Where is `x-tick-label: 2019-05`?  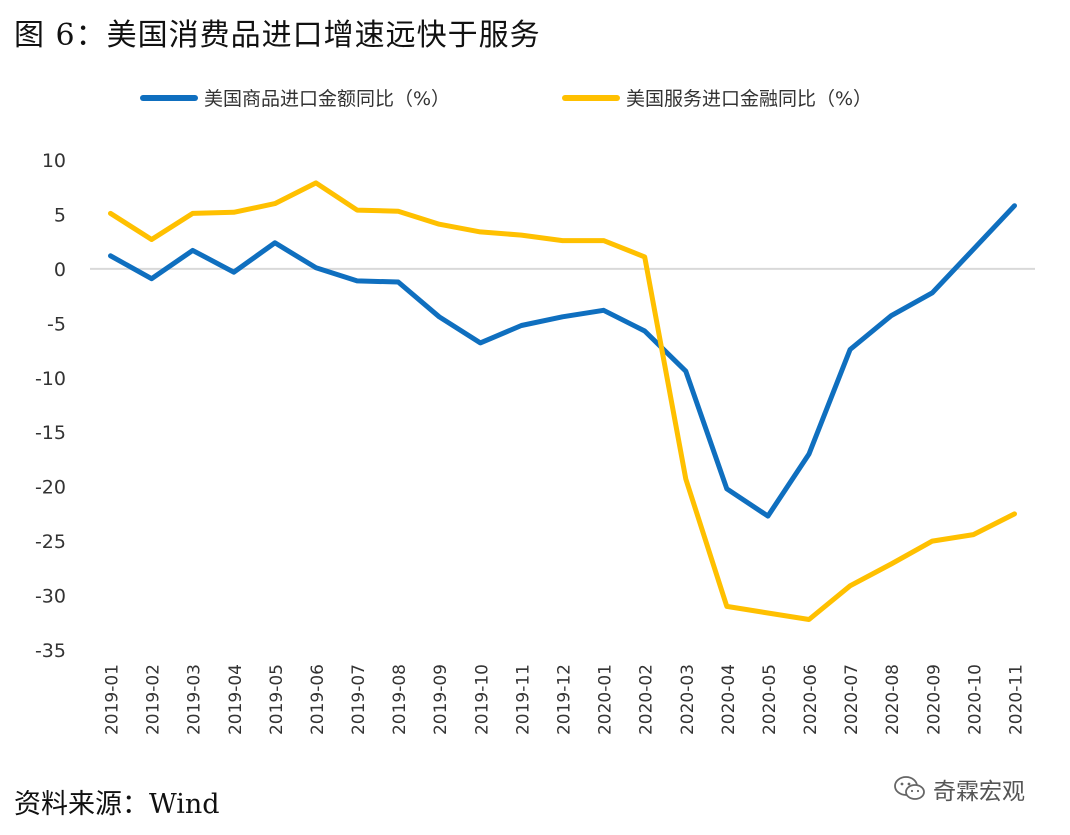 x-tick-label: 2019-05 is located at coordinates (277, 699).